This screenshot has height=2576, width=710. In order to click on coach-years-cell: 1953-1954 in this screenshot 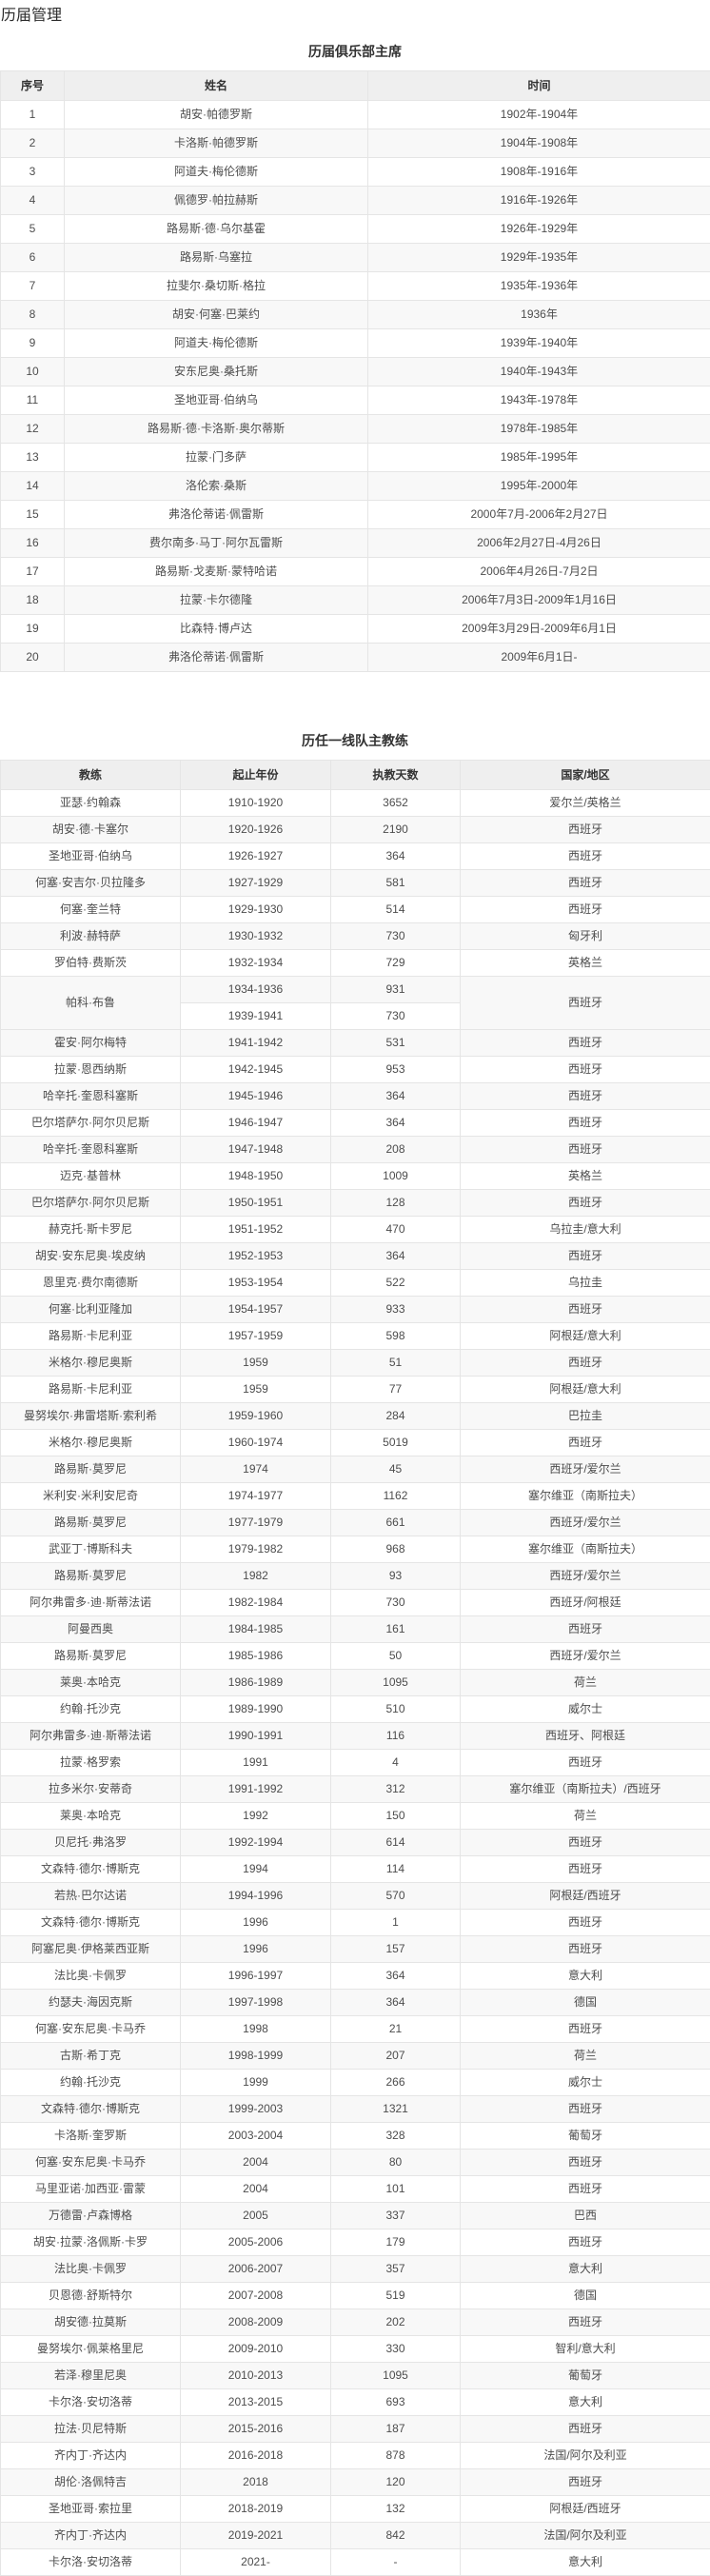, I will do `click(256, 1283)`.